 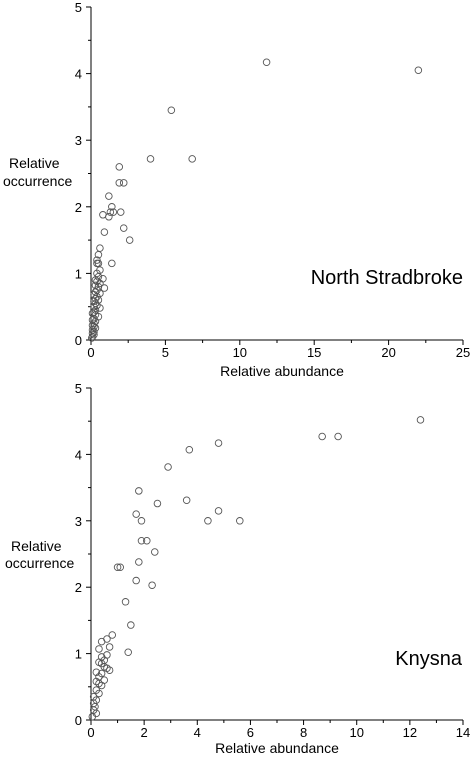 What do you see at coordinates (197, 732) in the screenshot?
I see `x-tick-label: 4` at bounding box center [197, 732].